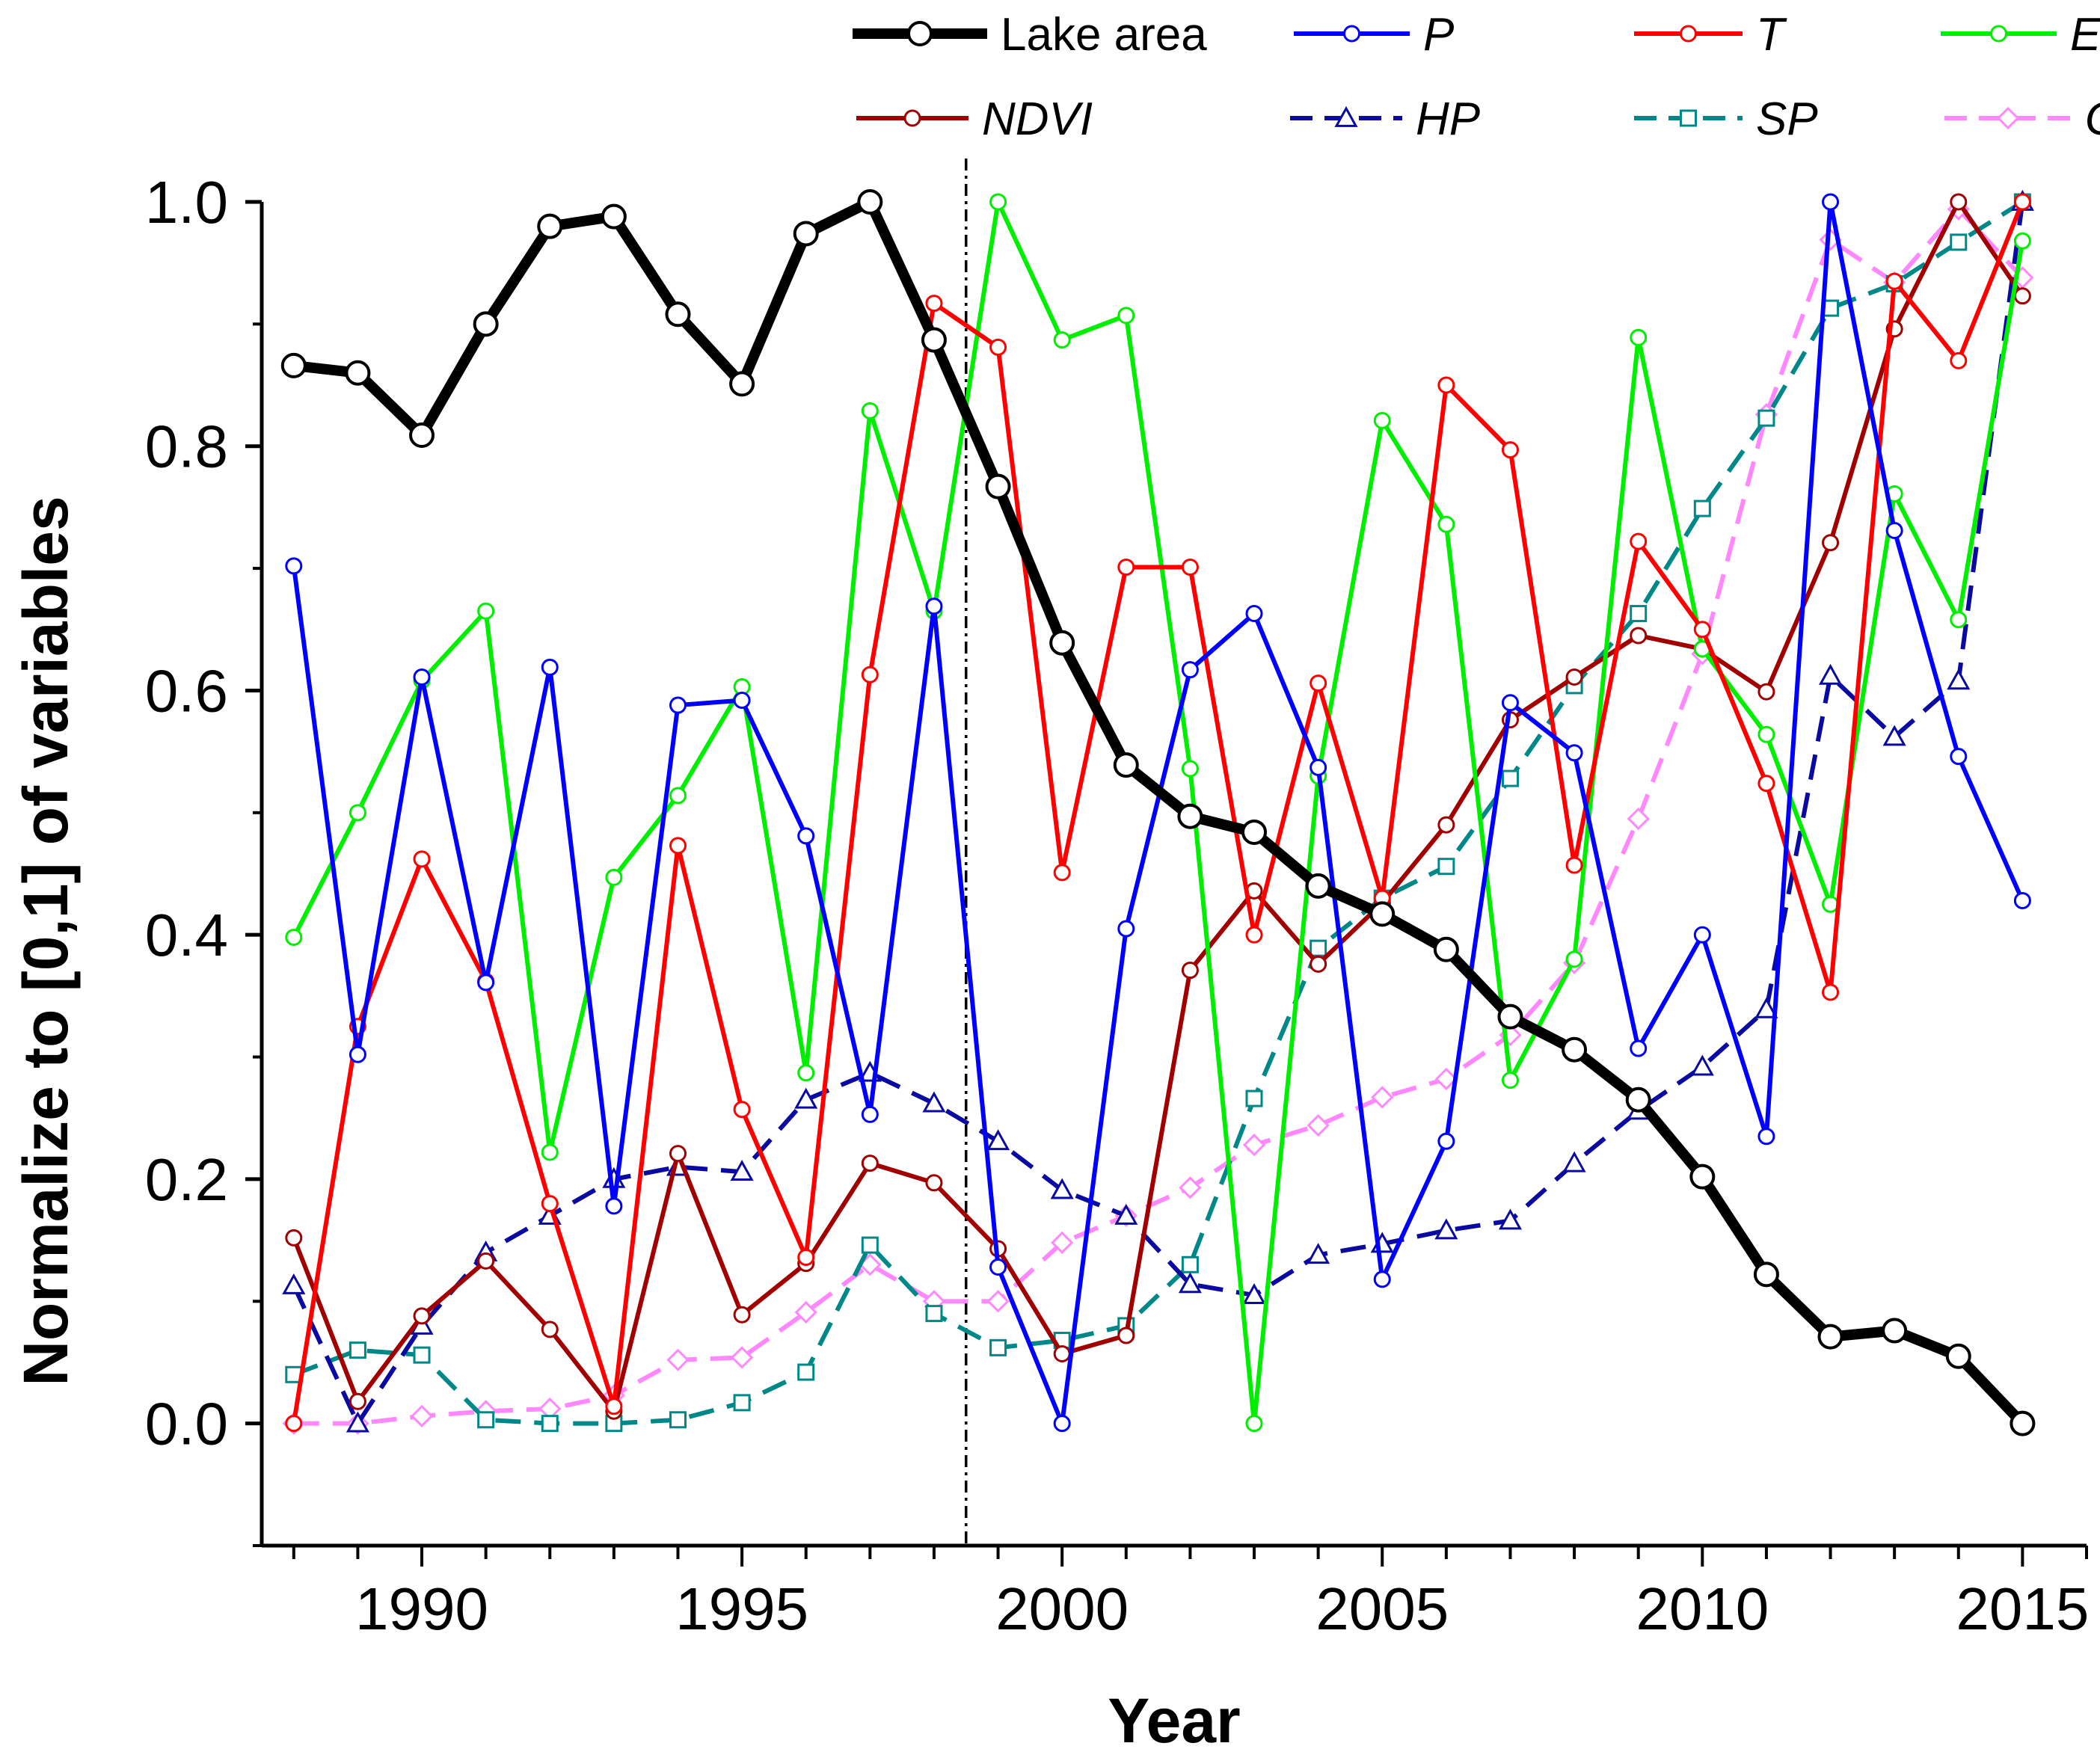  I want to click on x-tick-label: 1995, so click(741, 1609).